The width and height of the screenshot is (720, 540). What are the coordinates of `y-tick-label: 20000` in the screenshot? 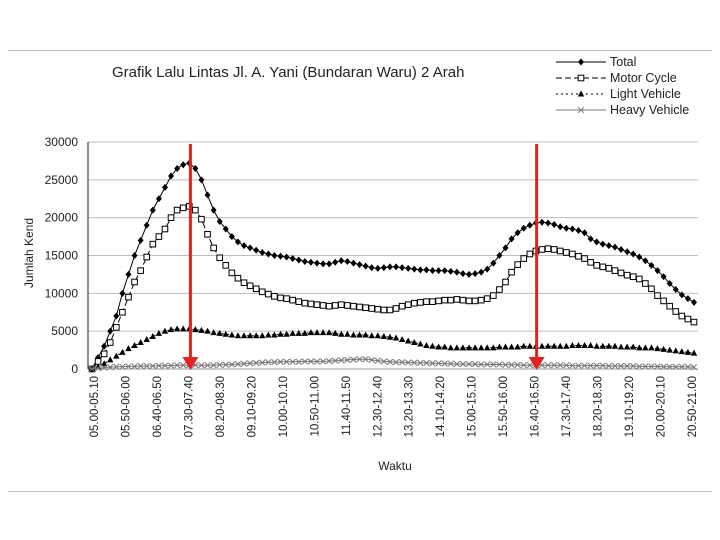 It's located at (62, 218).